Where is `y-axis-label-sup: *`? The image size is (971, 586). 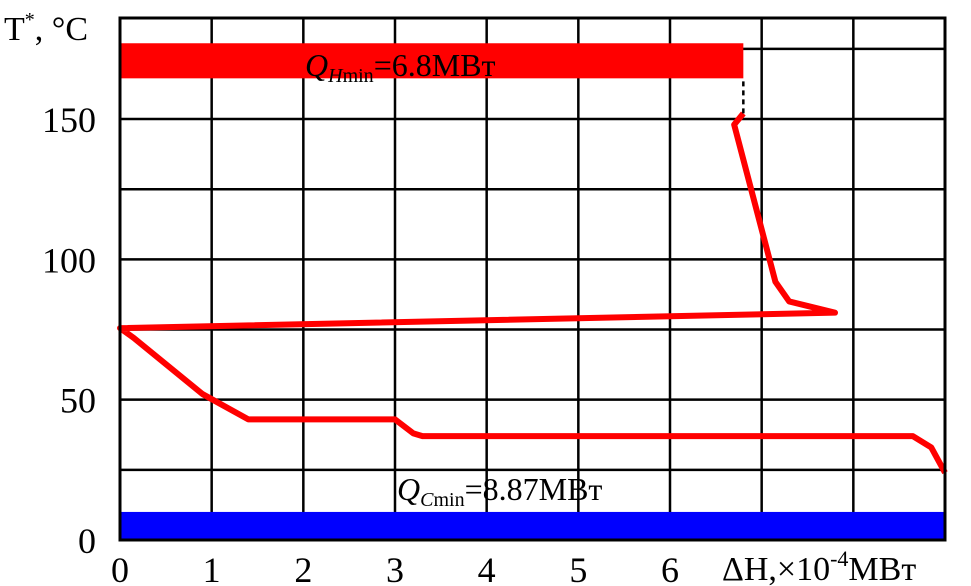
y-axis-label-sup: * is located at coordinates (30, 20).